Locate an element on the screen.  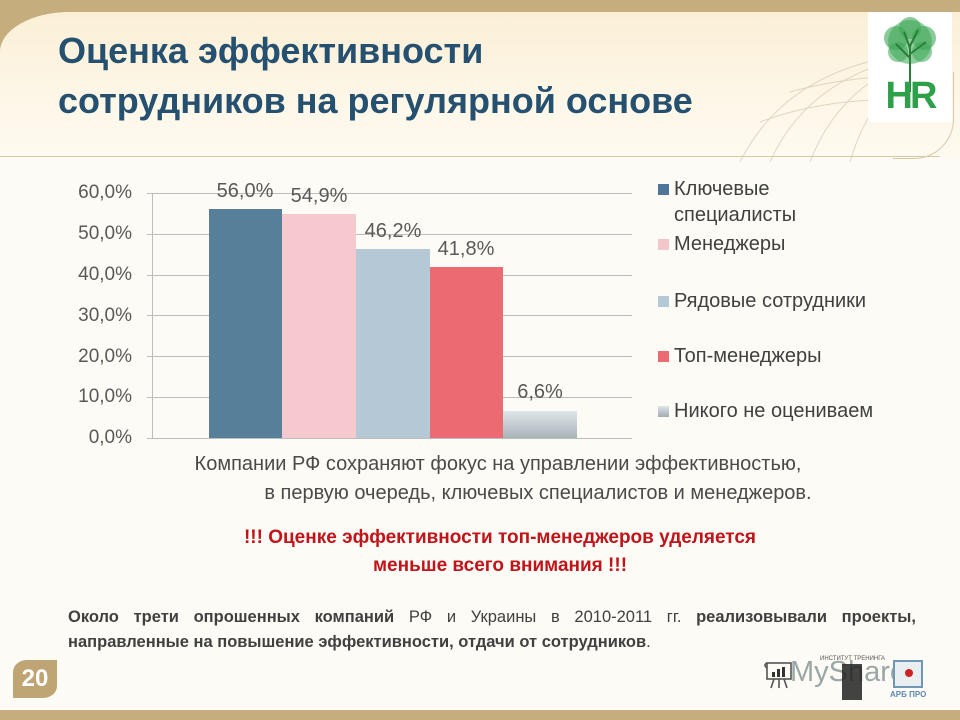
data-label: 41,8% is located at coordinates (466, 249).